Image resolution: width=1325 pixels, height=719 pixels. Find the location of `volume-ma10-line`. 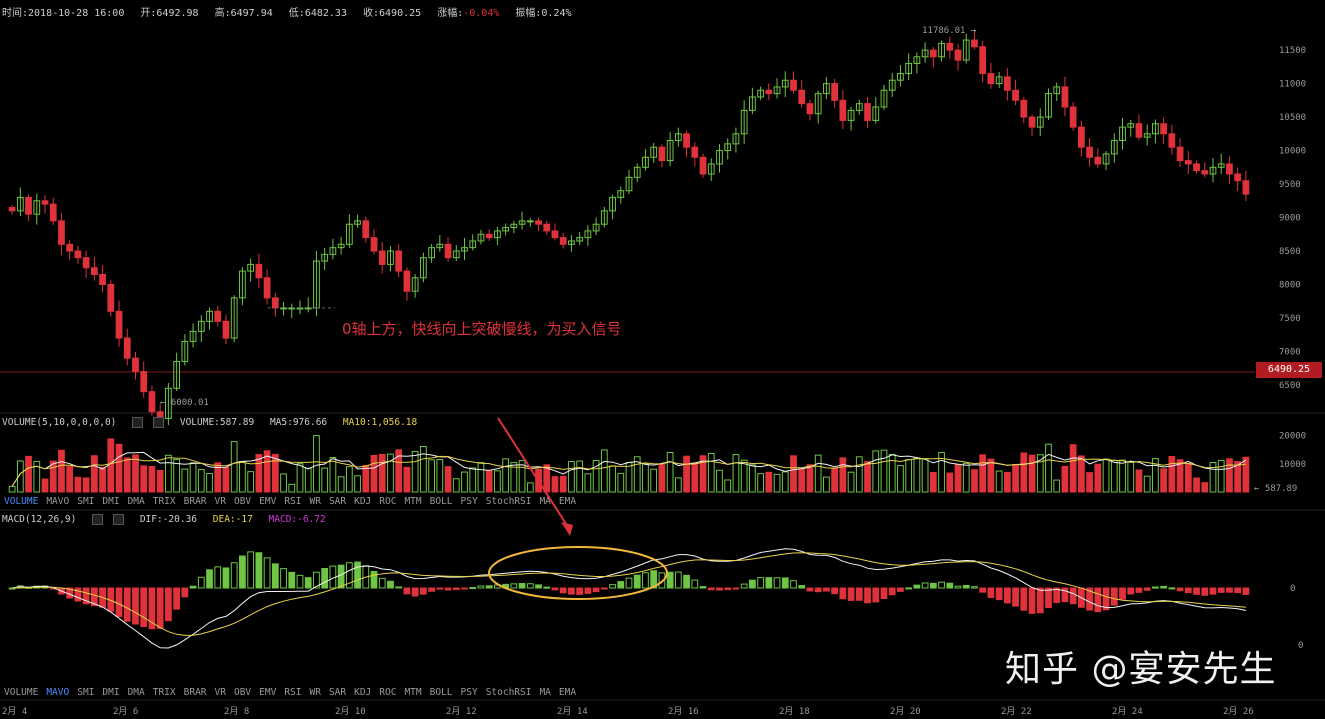

volume-ma10-line is located at coordinates (628, 471).